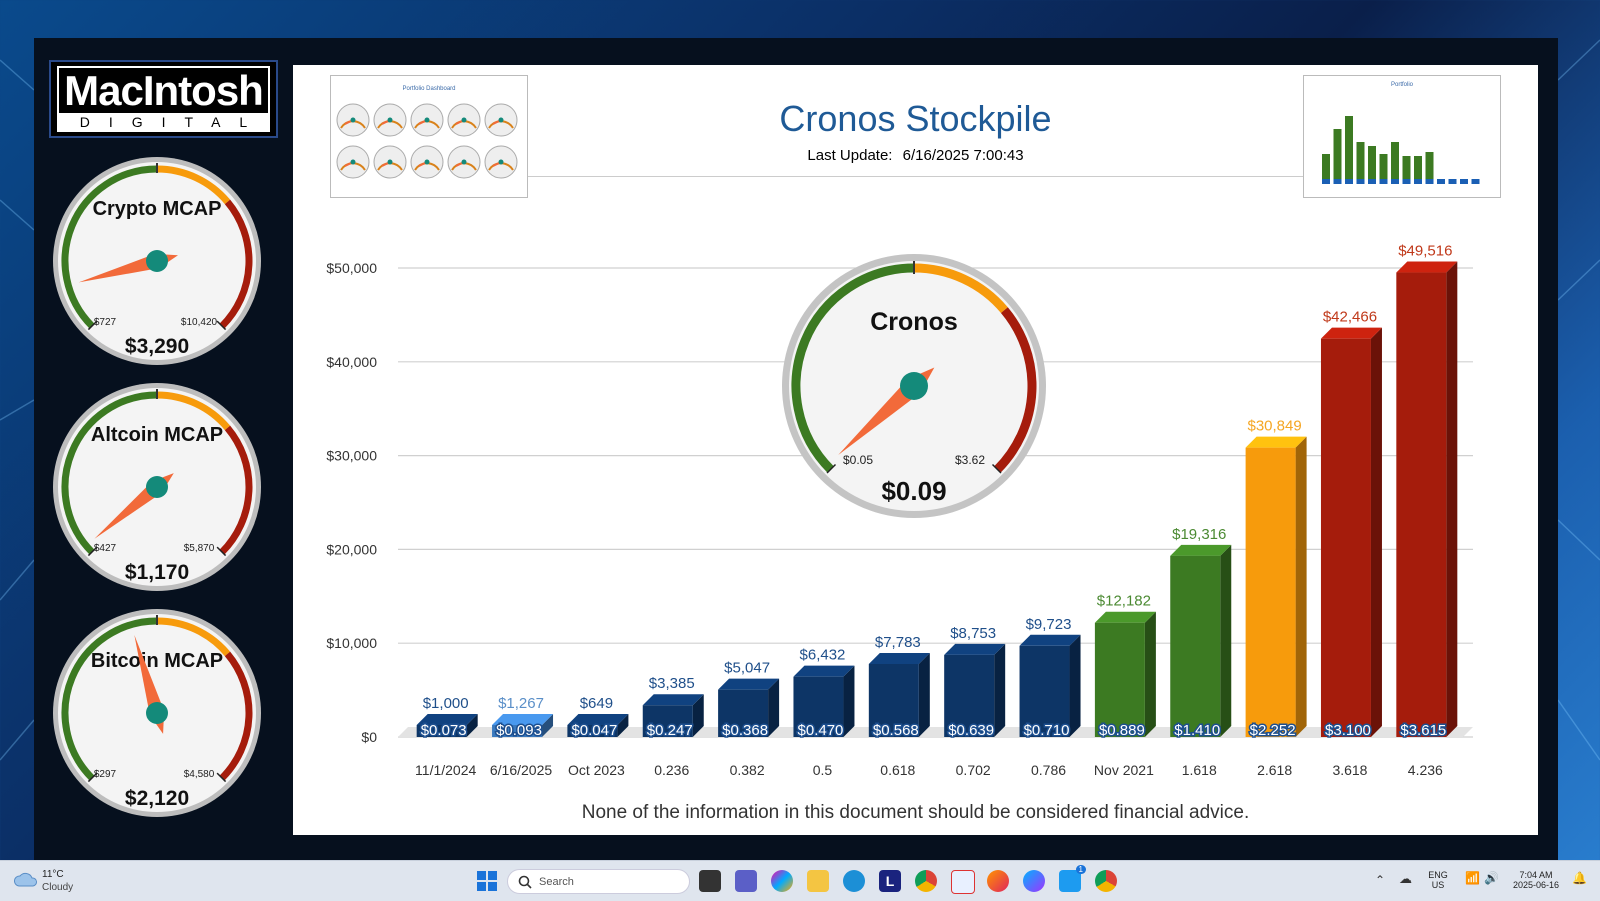 The image size is (1600, 901). What do you see at coordinates (1048, 770) in the screenshot?
I see `x-tick-label: 0.786` at bounding box center [1048, 770].